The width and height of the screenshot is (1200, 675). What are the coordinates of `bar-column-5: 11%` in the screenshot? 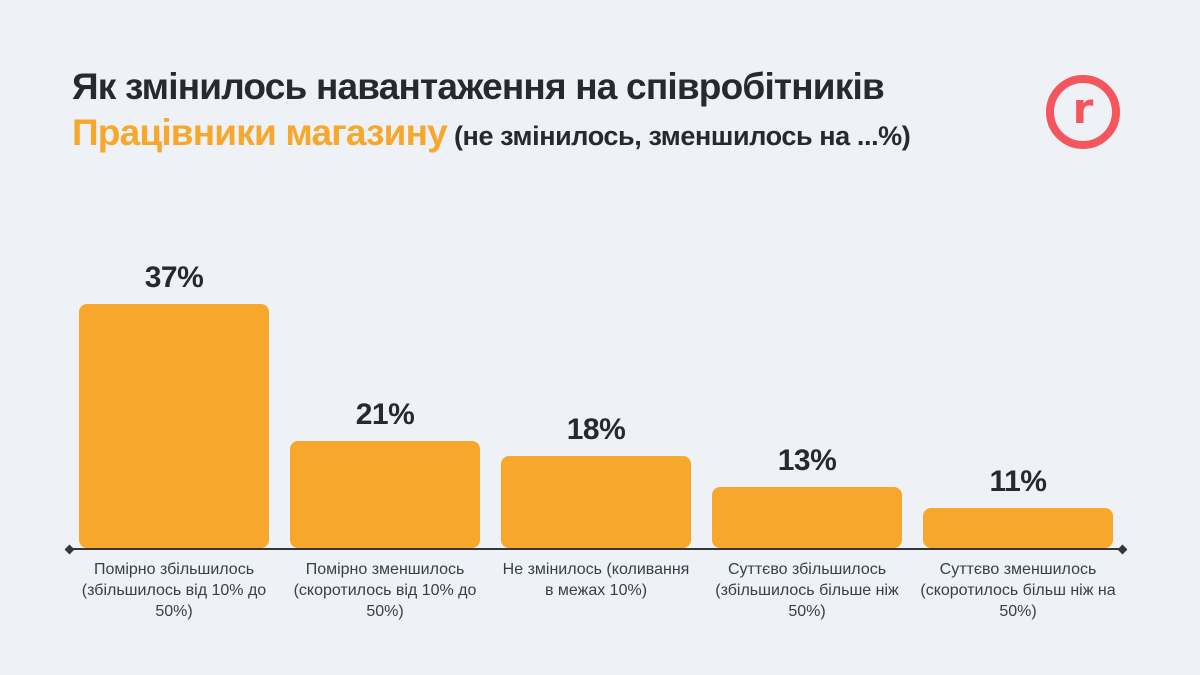 It's located at (1018, 506).